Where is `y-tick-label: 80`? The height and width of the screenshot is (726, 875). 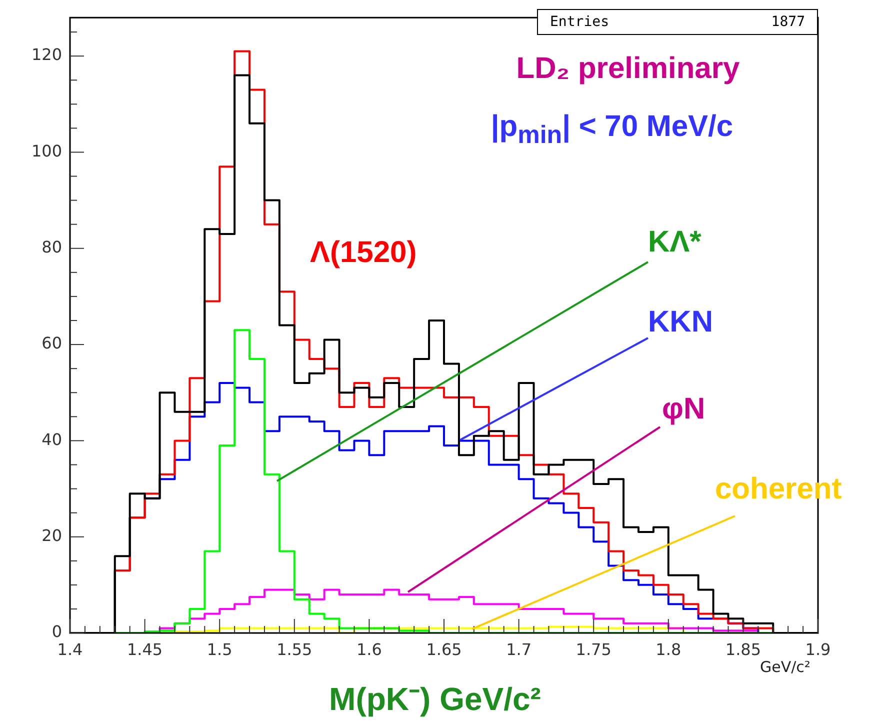 y-tick-label: 80 is located at coordinates (52, 247).